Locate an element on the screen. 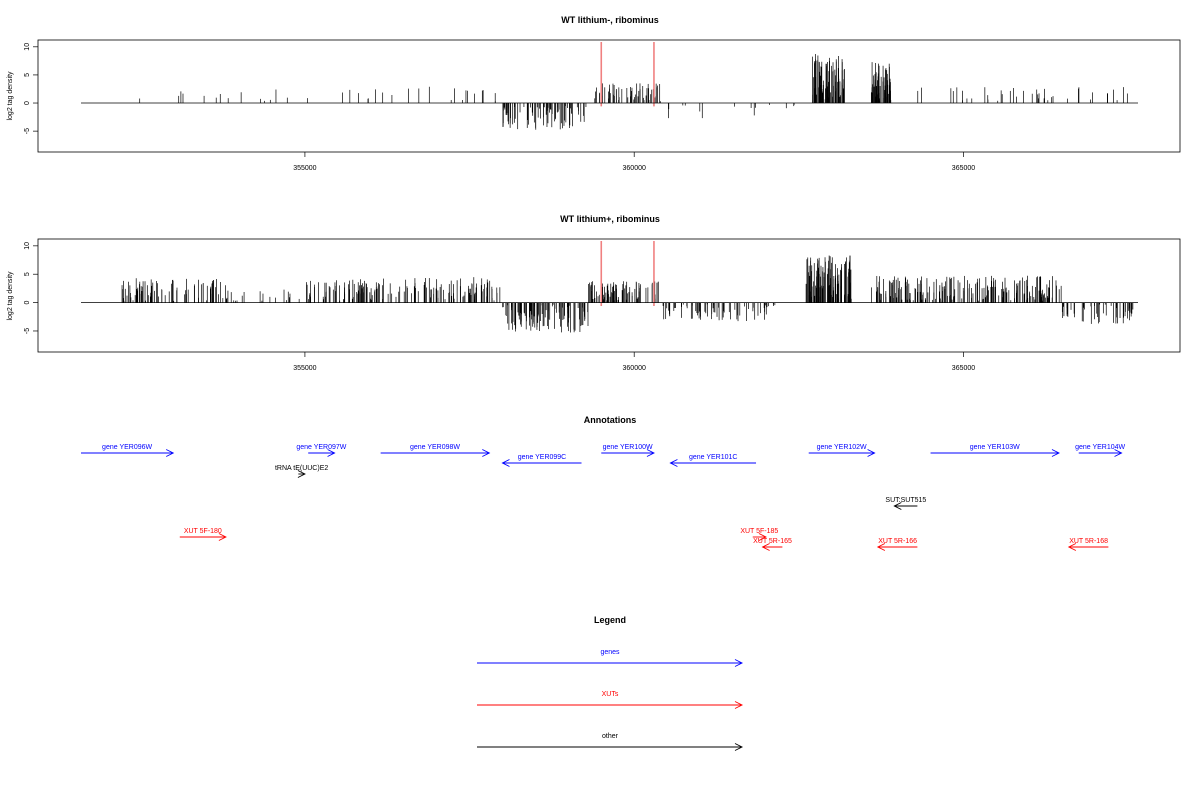 This screenshot has height=800, width=1200. annotation-label: XUT 5F-180 is located at coordinates (203, 531).